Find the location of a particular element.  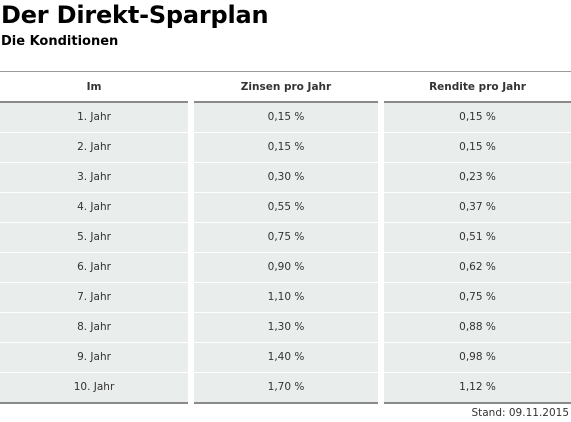

cell-year: 3. Jahr is located at coordinates (94, 178).